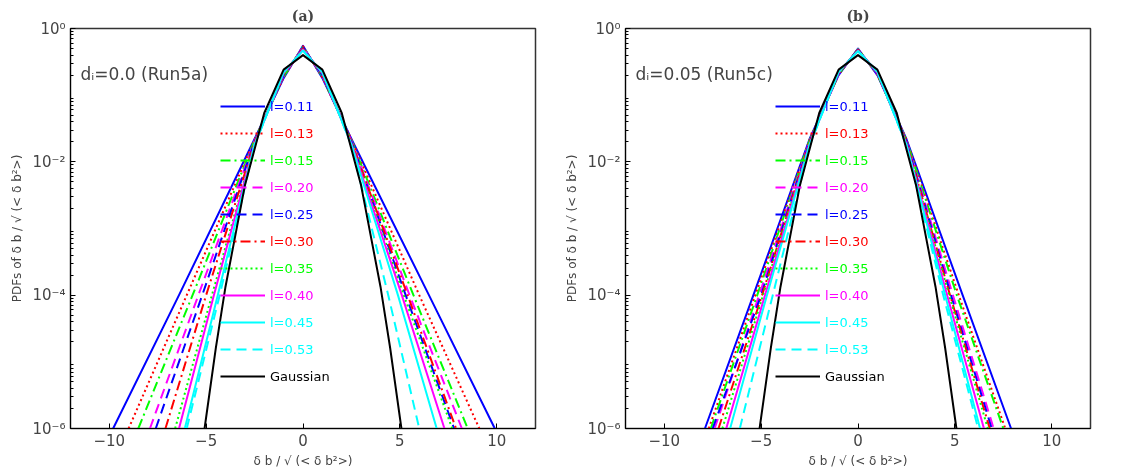 The image size is (1122, 475). I want to click on chart-title: (b), so click(858, 15).